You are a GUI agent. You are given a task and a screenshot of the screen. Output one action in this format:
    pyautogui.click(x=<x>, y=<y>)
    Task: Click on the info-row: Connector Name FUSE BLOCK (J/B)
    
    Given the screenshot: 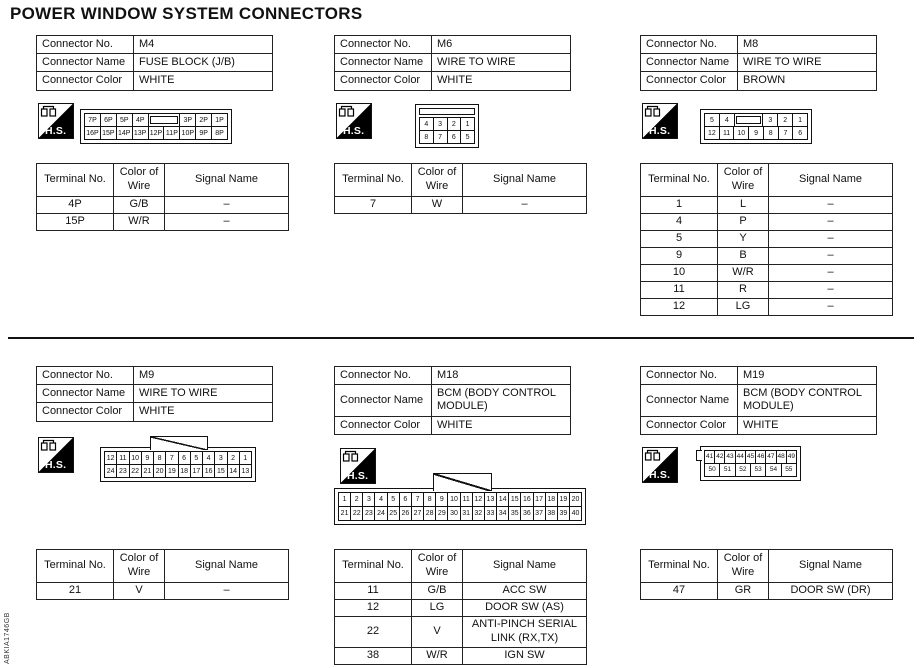 What is the action you would take?
    pyautogui.click(x=154, y=63)
    